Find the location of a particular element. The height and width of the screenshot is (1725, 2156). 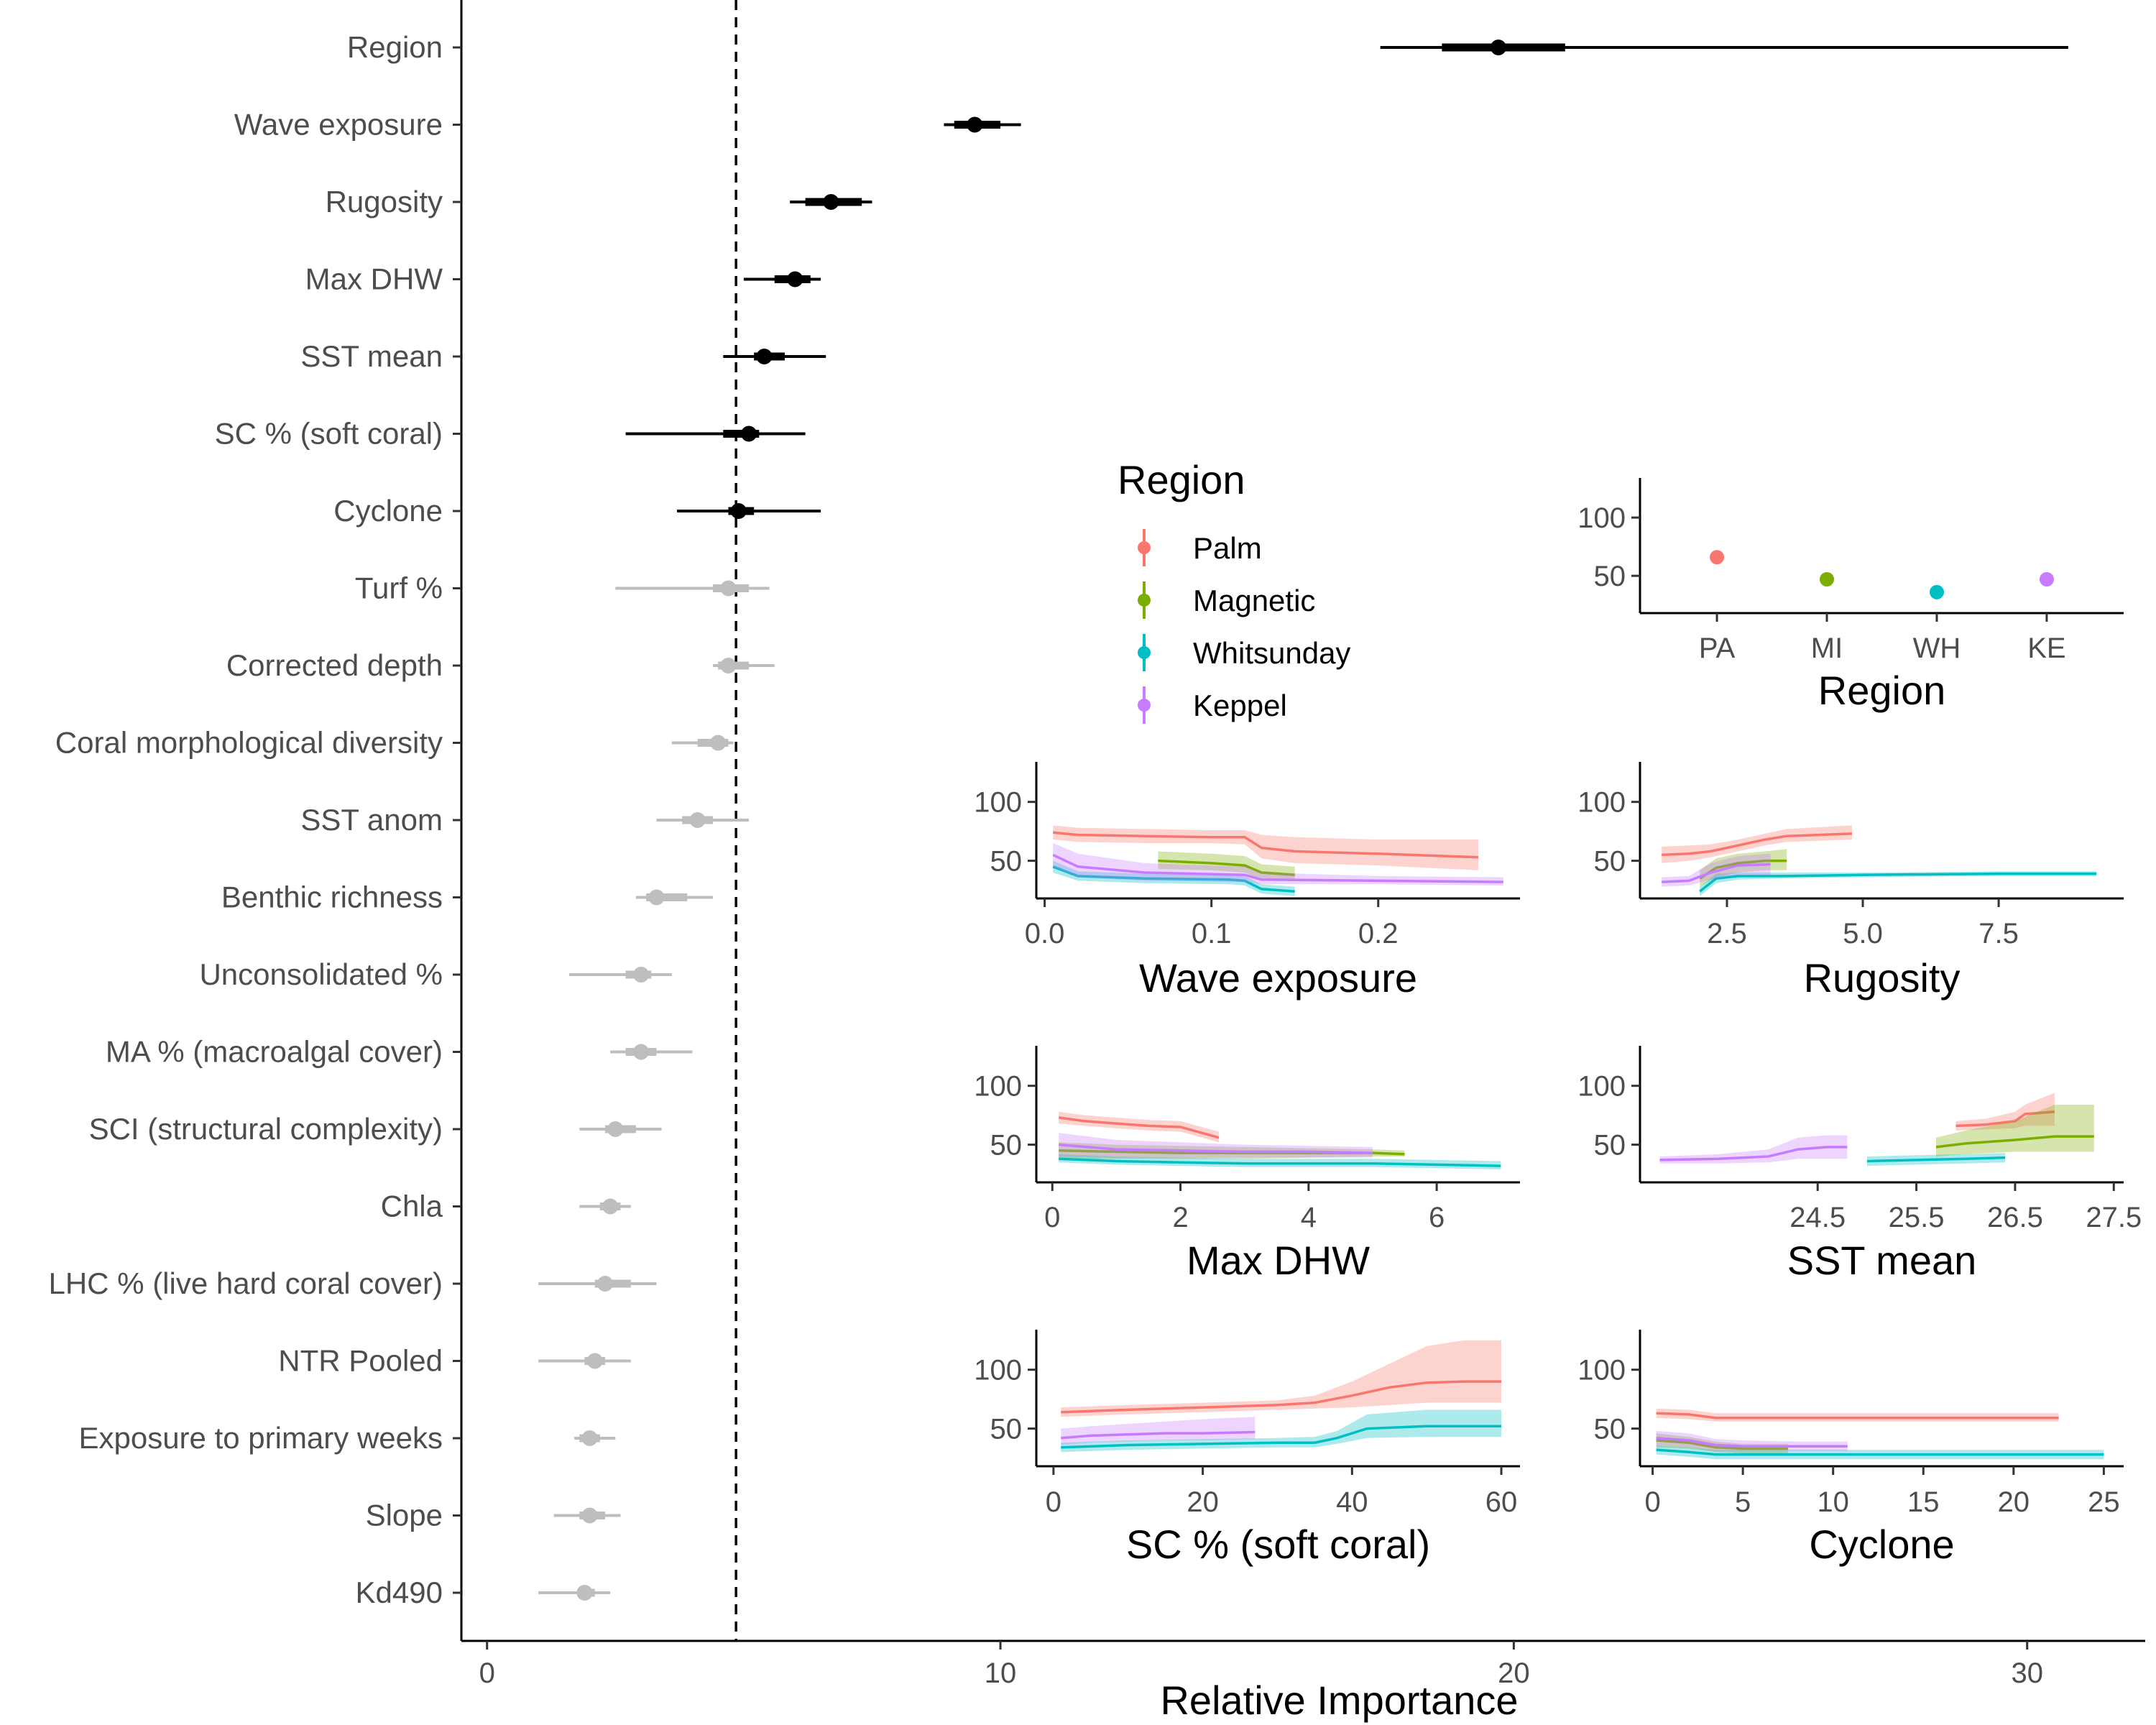

inset-x-tick-label: PA is located at coordinates (1718, 648).